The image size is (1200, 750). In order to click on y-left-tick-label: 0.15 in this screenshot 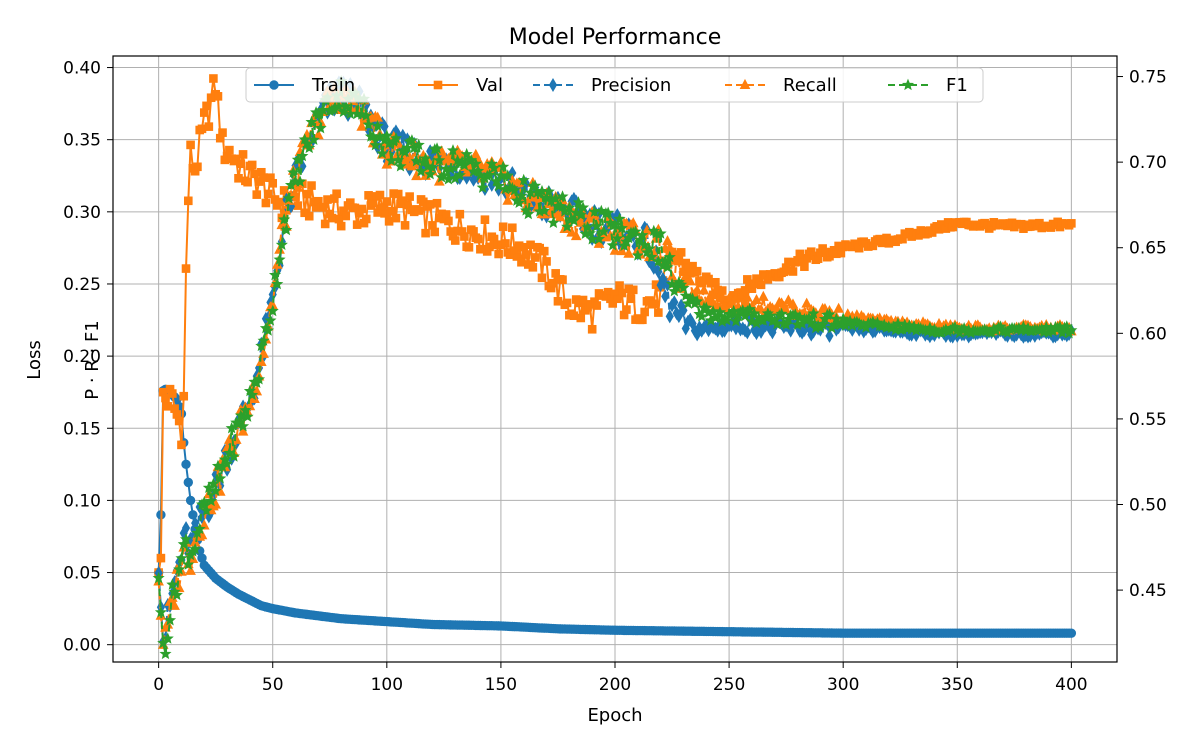, I will do `click(82, 429)`.